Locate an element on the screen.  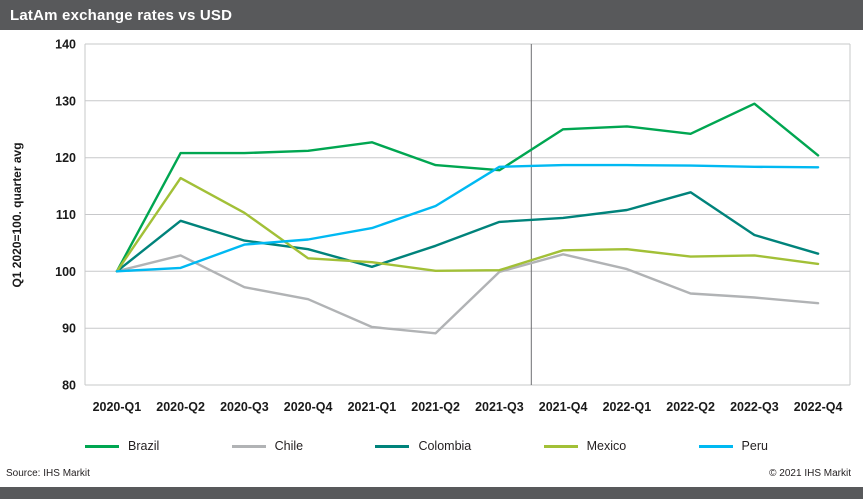
x-tick-label: 2022-Q2 is located at coordinates (690, 407).